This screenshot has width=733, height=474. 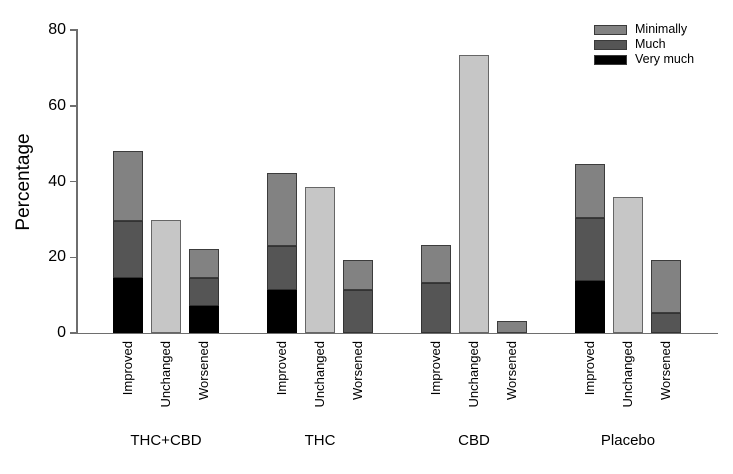 What do you see at coordinates (77, 181) in the screenshot?
I see `y-axis-line` at bounding box center [77, 181].